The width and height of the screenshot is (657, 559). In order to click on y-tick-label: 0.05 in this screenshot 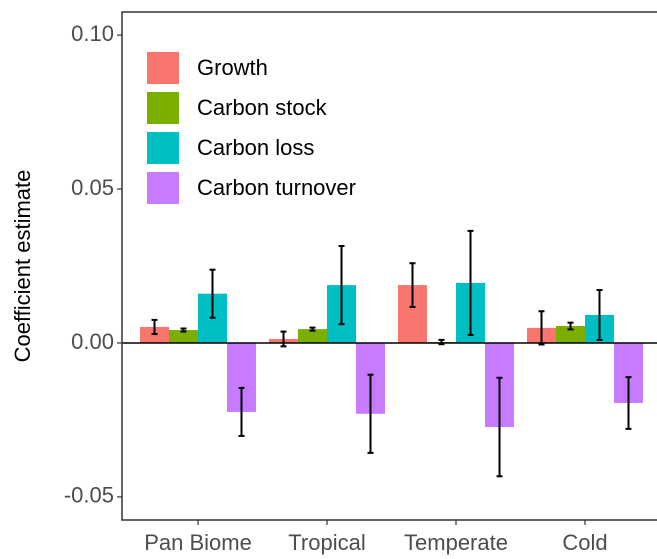, I will do `click(92, 187)`.